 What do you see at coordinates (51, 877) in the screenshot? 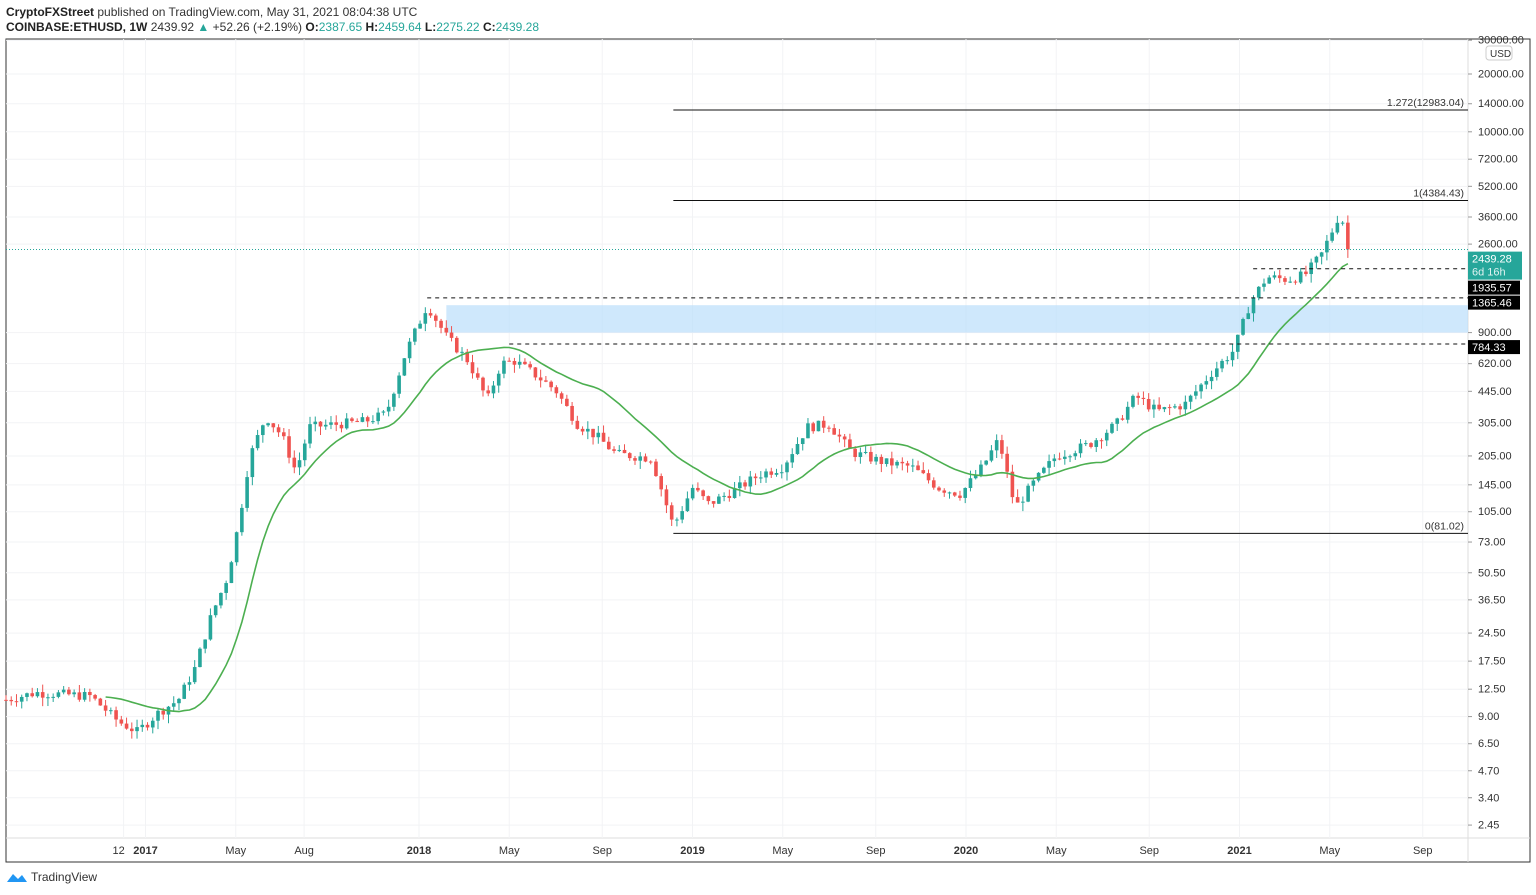
I see `tradingview-logo: TradingView` at bounding box center [51, 877].